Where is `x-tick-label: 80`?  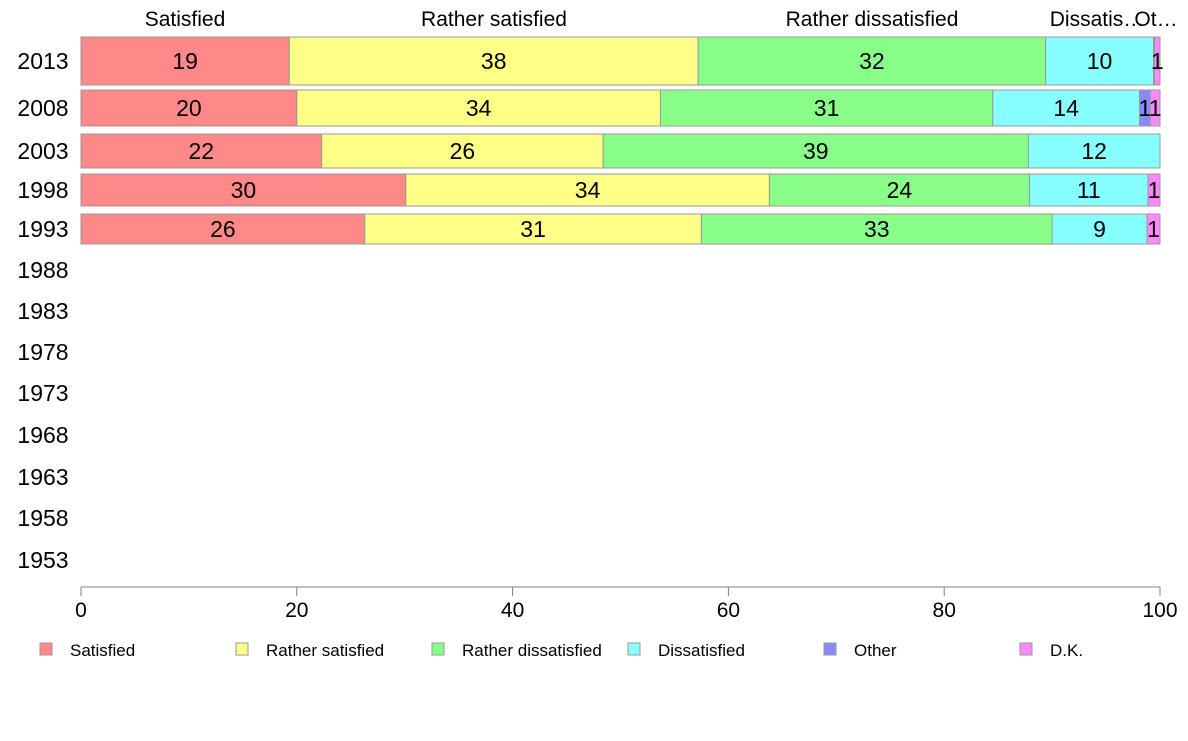
x-tick-label: 80 is located at coordinates (944, 610).